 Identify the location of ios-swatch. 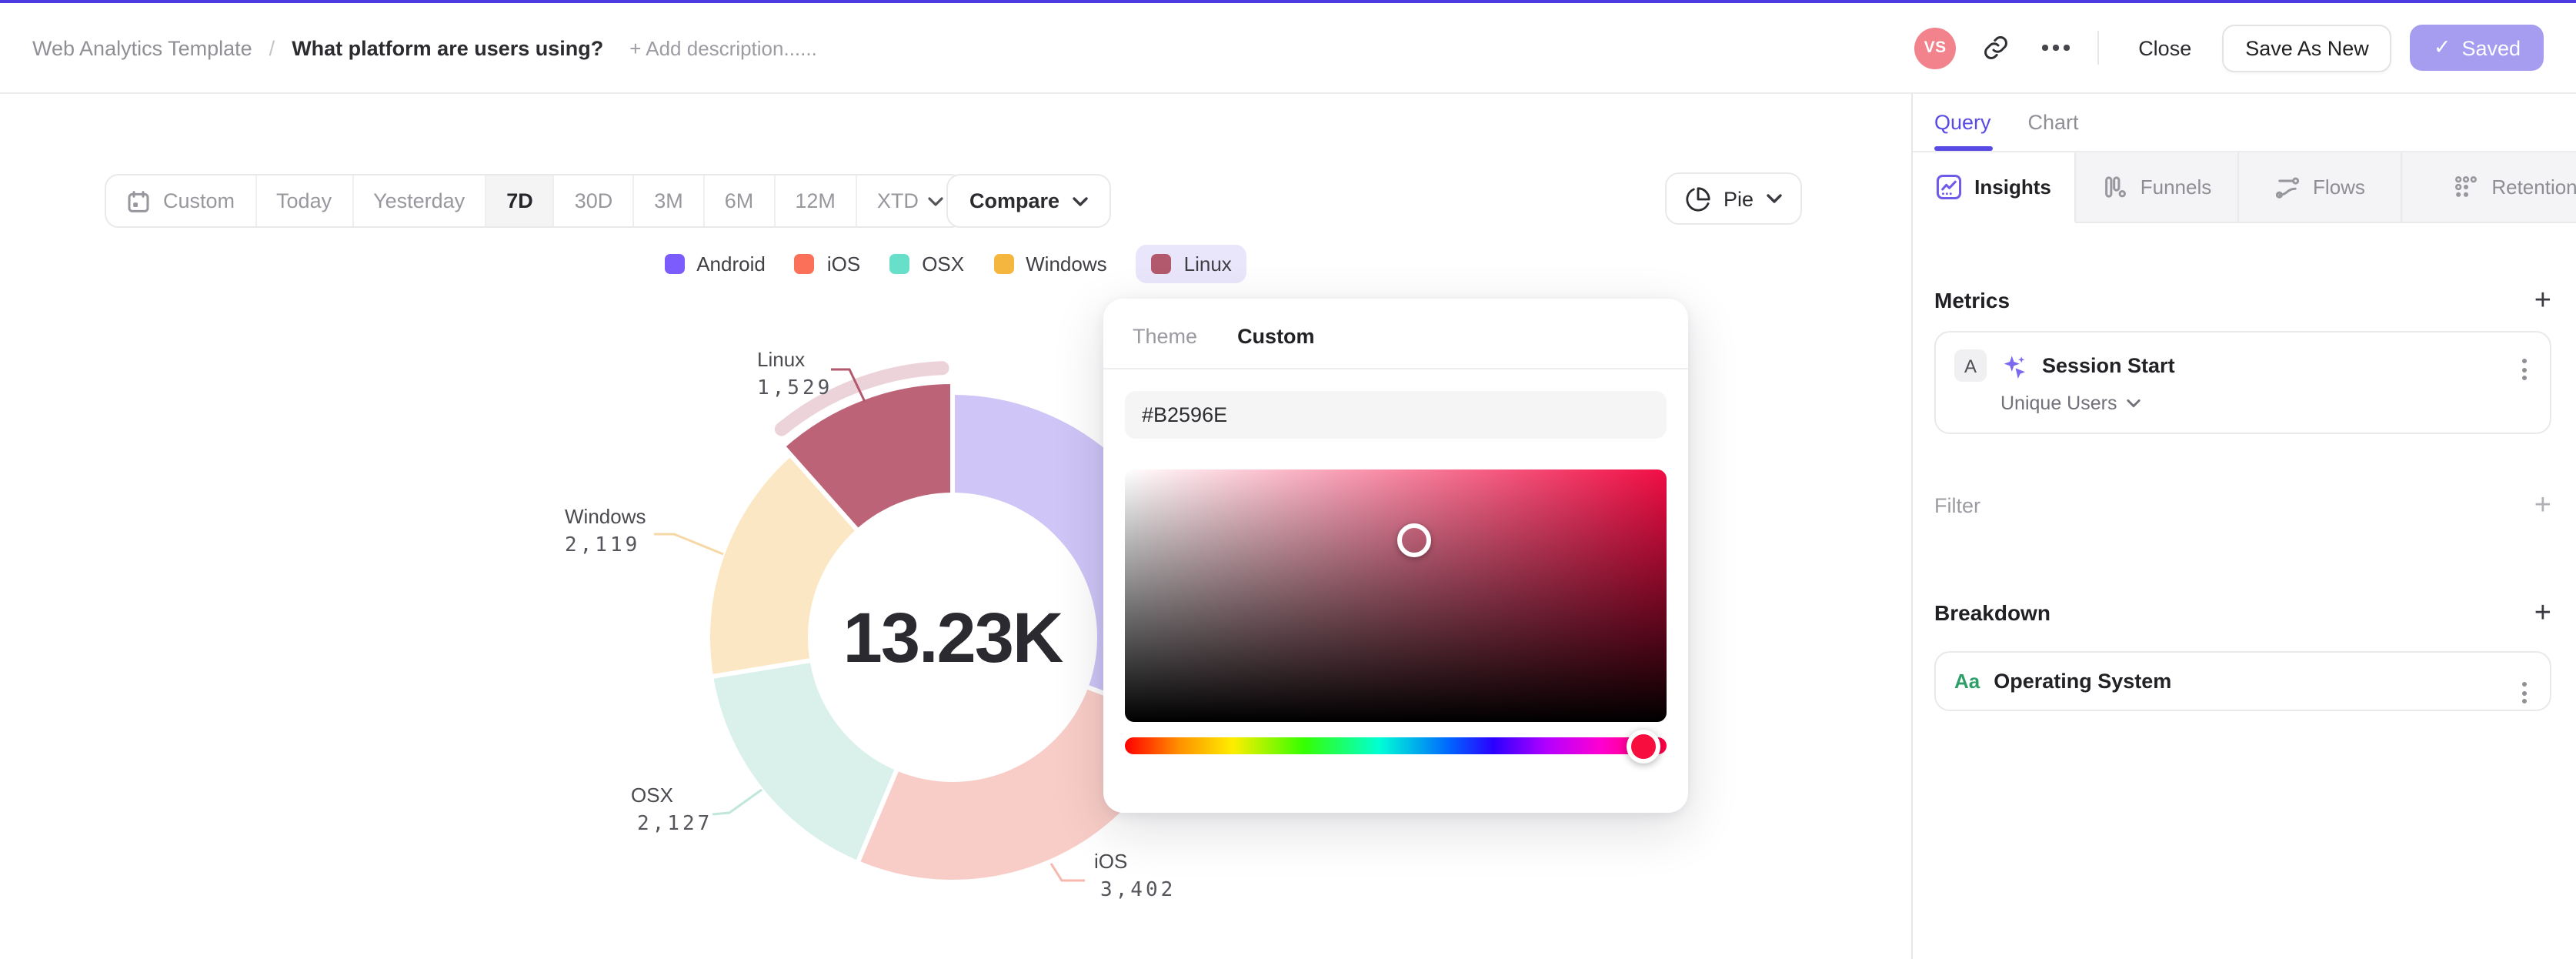
(805, 264).